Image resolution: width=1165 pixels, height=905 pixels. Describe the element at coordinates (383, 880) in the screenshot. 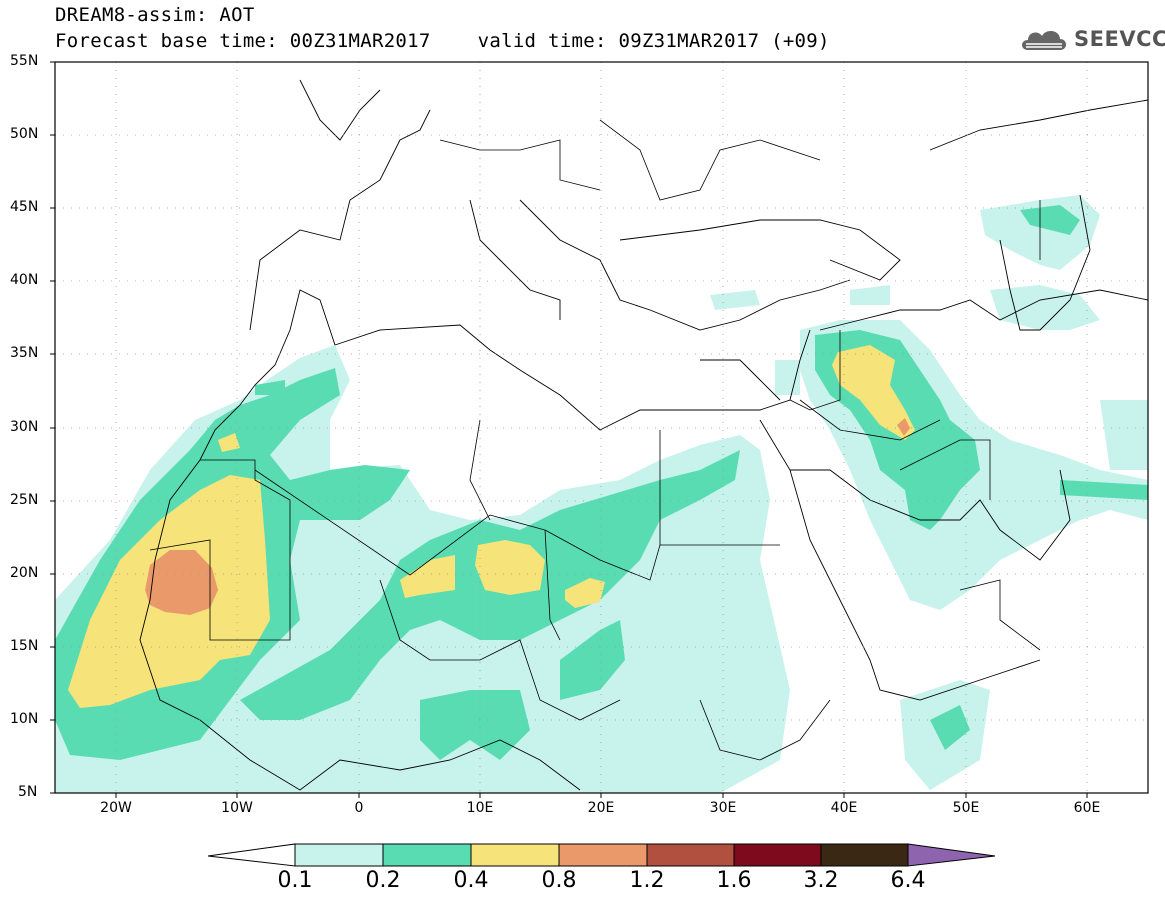

I see `colorbar-label: 0.2` at that location.